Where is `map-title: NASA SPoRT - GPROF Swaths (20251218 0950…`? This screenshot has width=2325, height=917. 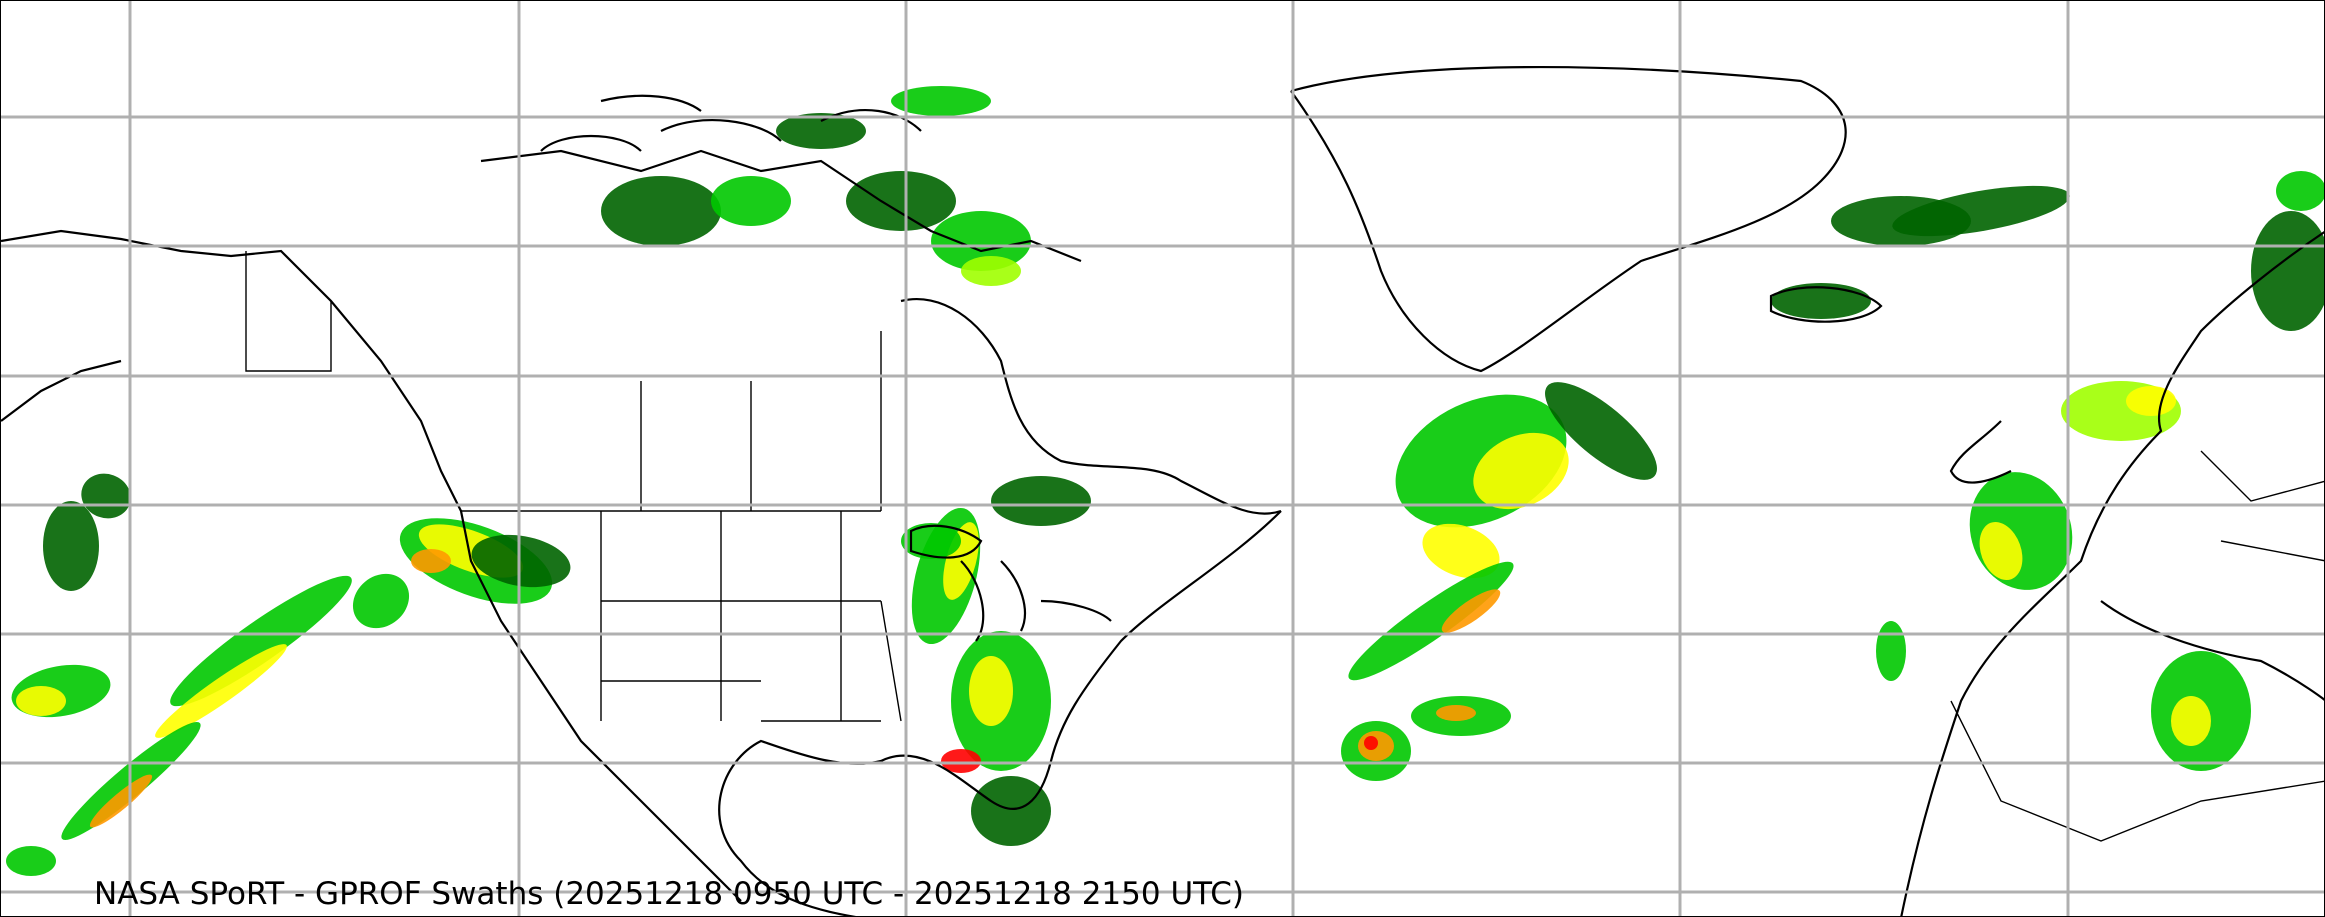
map-title: NASA SPoRT - GPROF Swaths (20251218 0950… is located at coordinates (669, 894).